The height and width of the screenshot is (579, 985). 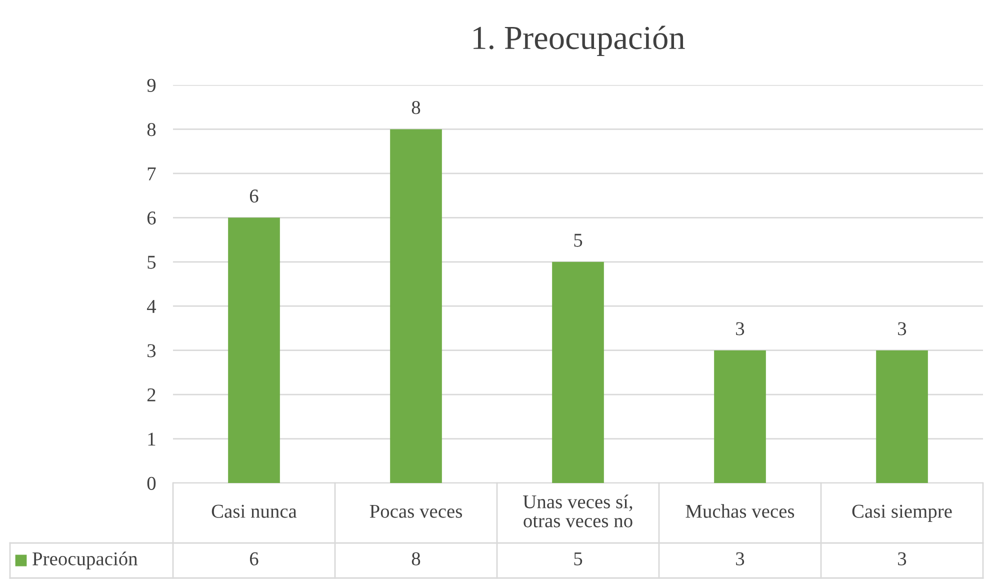 I want to click on x-tick-label: Pocas veces, so click(x=416, y=511).